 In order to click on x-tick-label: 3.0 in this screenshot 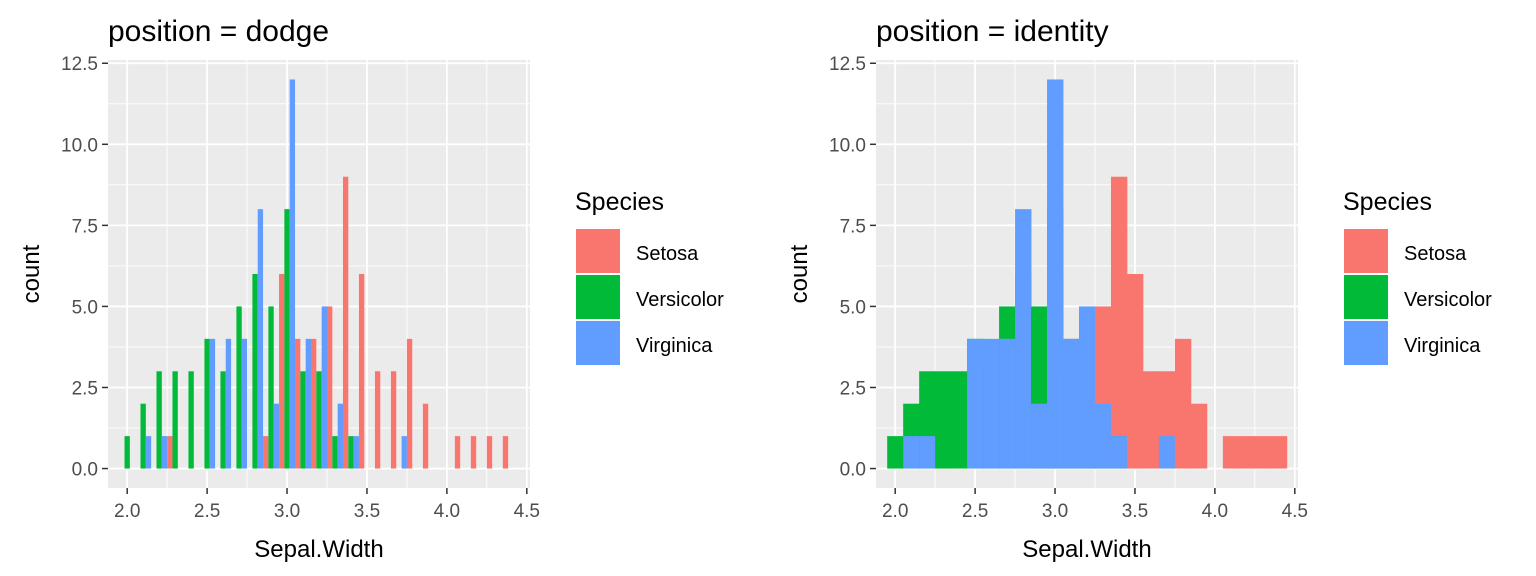, I will do `click(287, 511)`.